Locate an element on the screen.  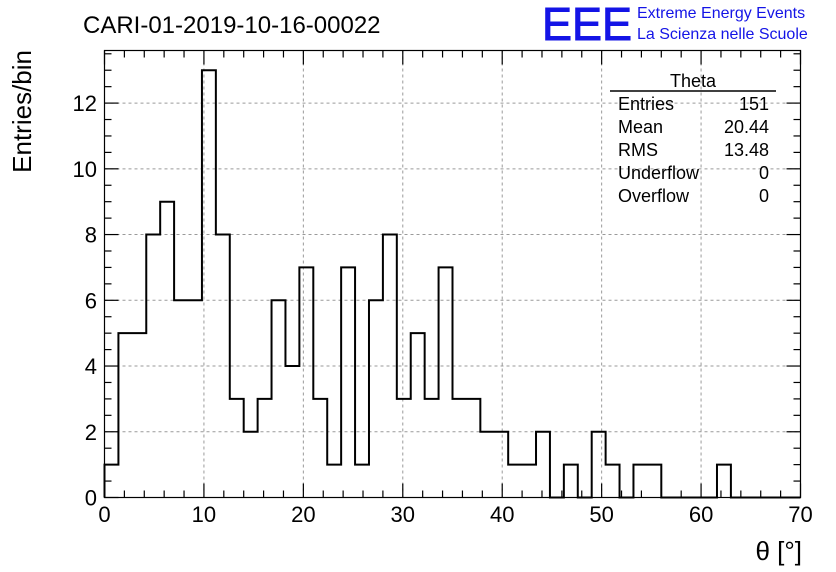
y-tick-label: 12 is located at coordinates (85, 103).